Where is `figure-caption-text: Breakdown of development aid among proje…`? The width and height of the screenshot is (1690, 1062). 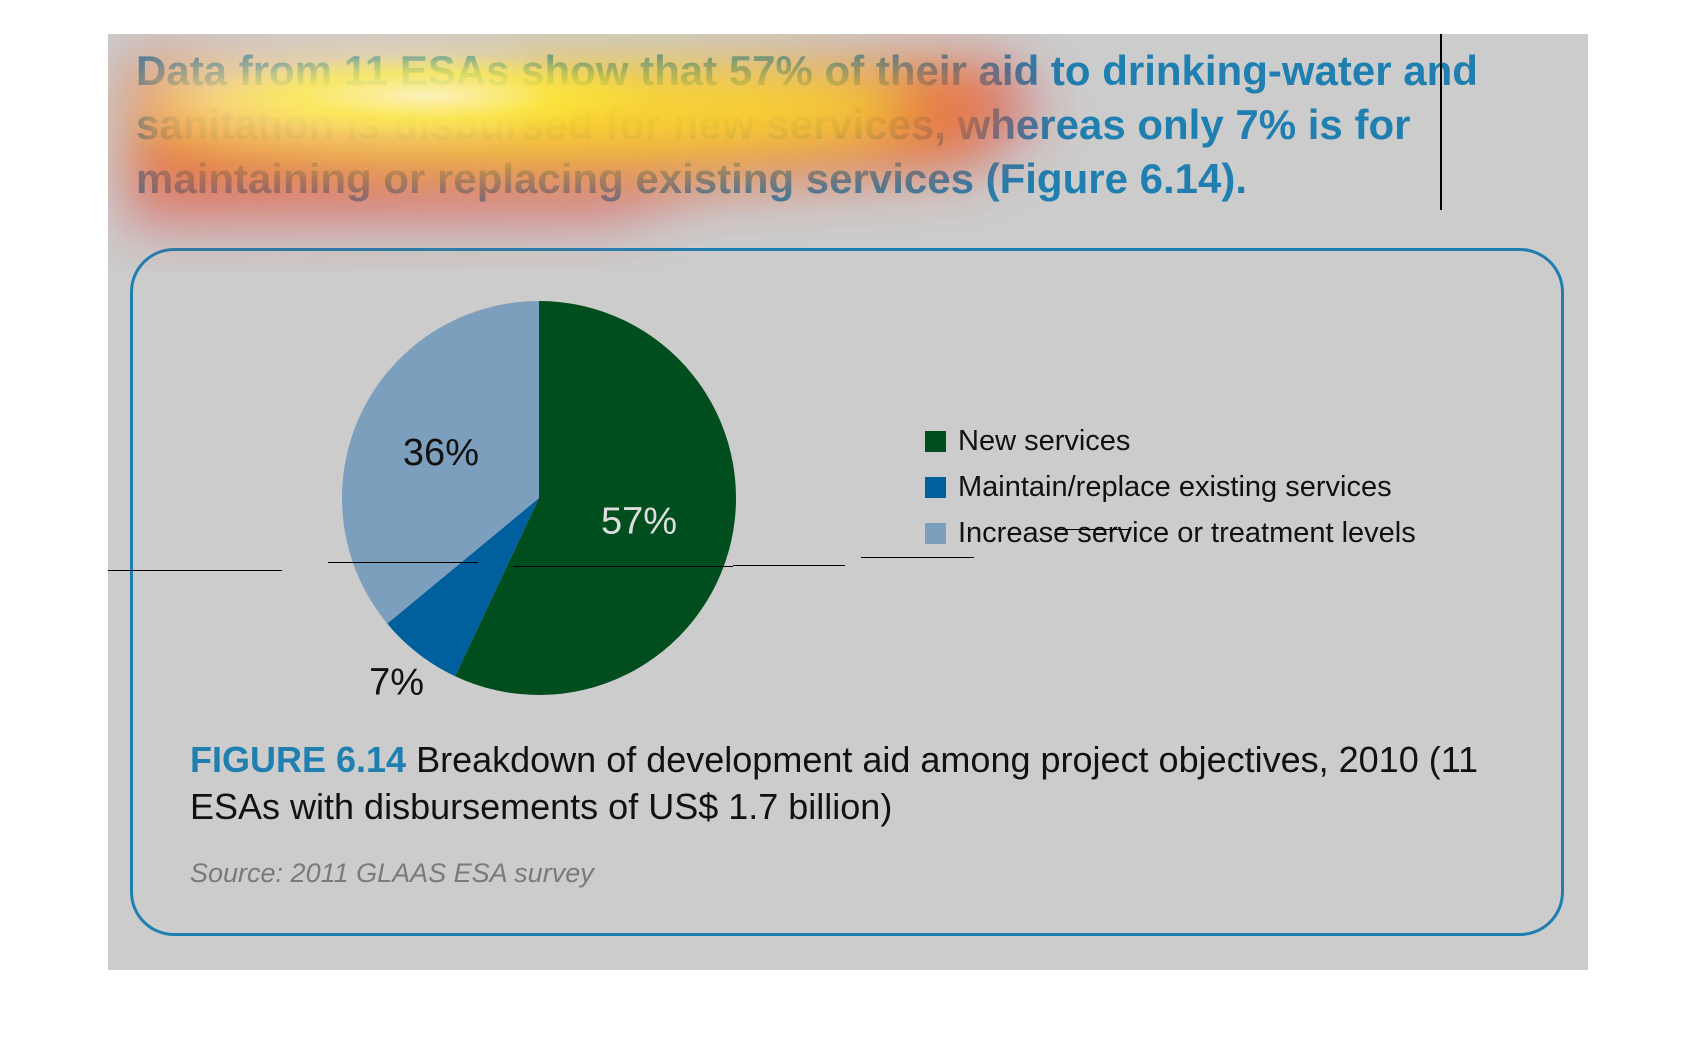 figure-caption-text: Breakdown of development aid among proje… is located at coordinates (834, 783).